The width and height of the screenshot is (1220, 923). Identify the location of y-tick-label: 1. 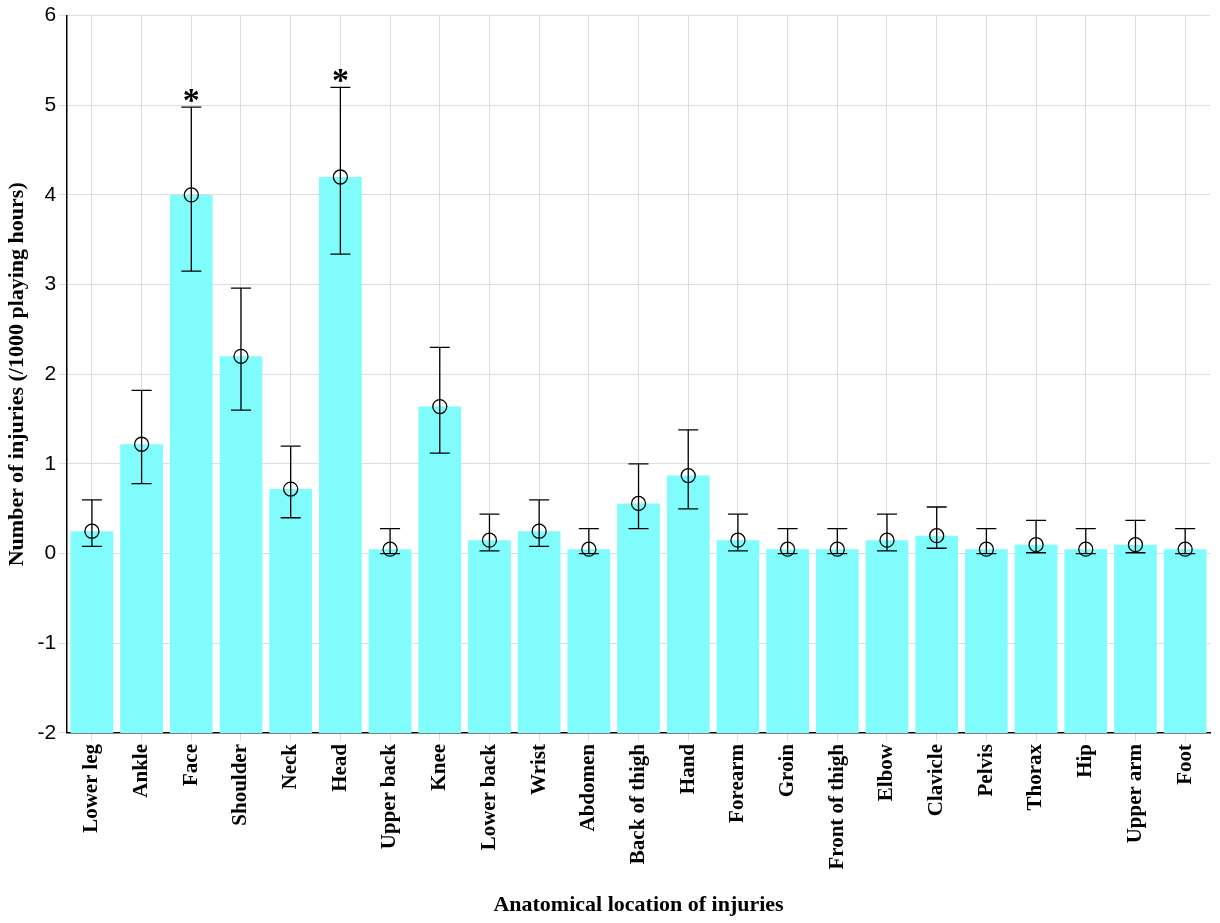
(50, 462).